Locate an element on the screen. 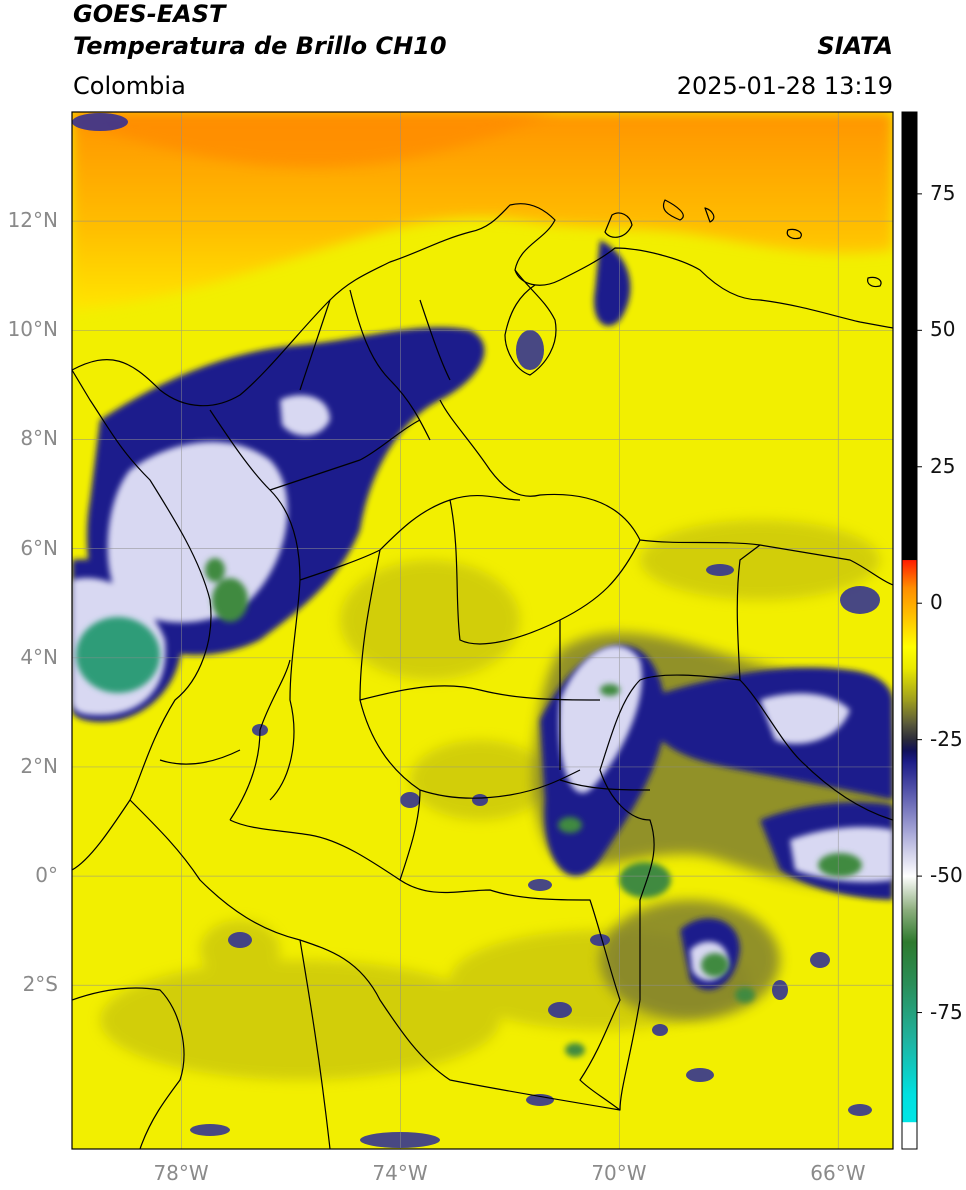 The image size is (966, 1190). region-label: Colombia is located at coordinates (129, 86).